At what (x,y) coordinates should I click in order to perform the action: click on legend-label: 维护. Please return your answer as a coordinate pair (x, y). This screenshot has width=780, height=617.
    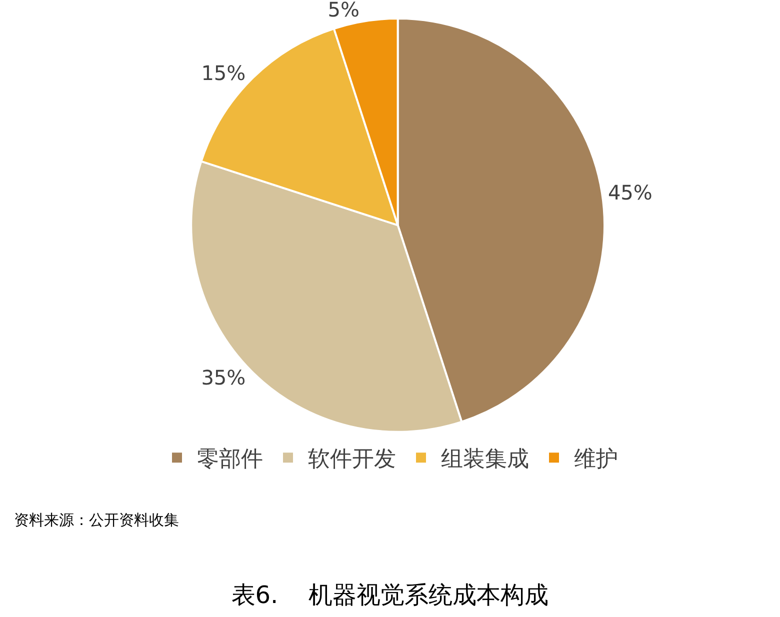
    Looking at the image, I should click on (596, 459).